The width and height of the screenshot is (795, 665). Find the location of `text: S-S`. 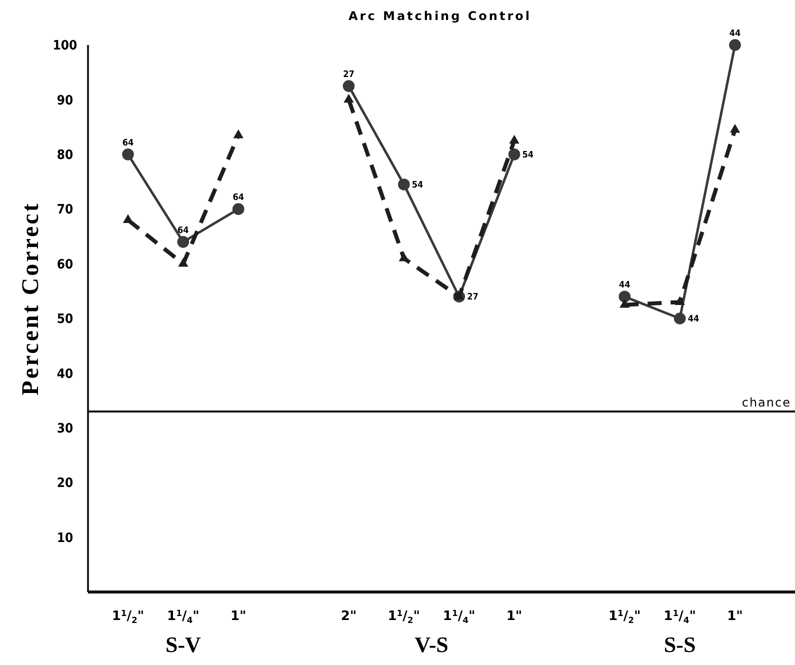

text: S-S is located at coordinates (680, 644).